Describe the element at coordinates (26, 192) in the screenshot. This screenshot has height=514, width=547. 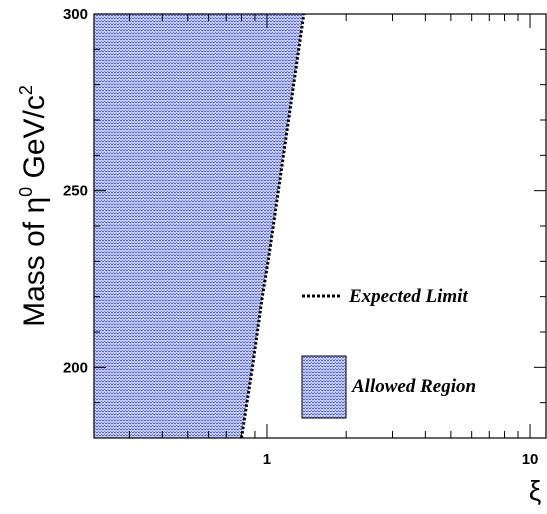
I see `y-axis-label-sup: 0` at that location.